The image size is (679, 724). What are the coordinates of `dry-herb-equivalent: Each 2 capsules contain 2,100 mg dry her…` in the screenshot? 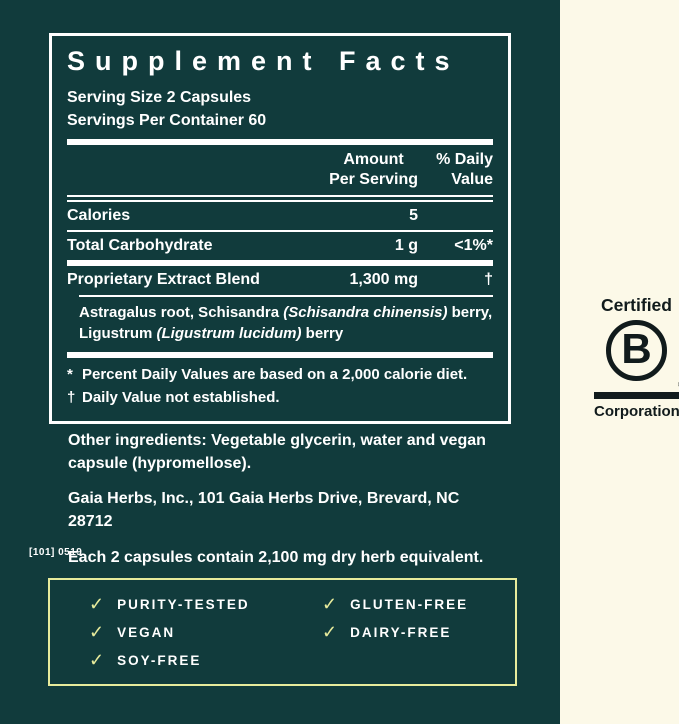 It's located at (276, 557).